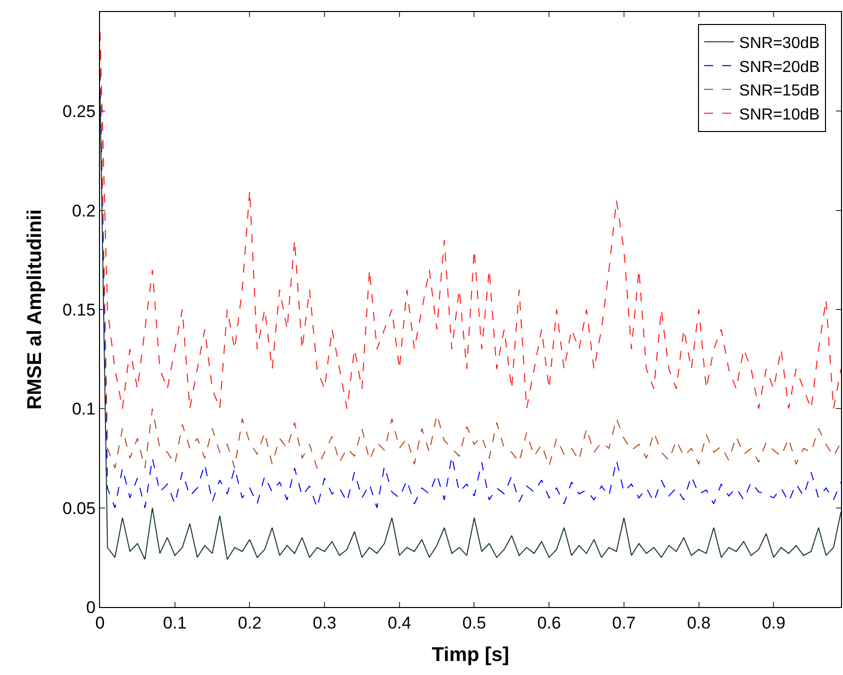 The width and height of the screenshot is (843, 675). What do you see at coordinates (79, 112) in the screenshot?
I see `y-tick-label: 0.25` at bounding box center [79, 112].